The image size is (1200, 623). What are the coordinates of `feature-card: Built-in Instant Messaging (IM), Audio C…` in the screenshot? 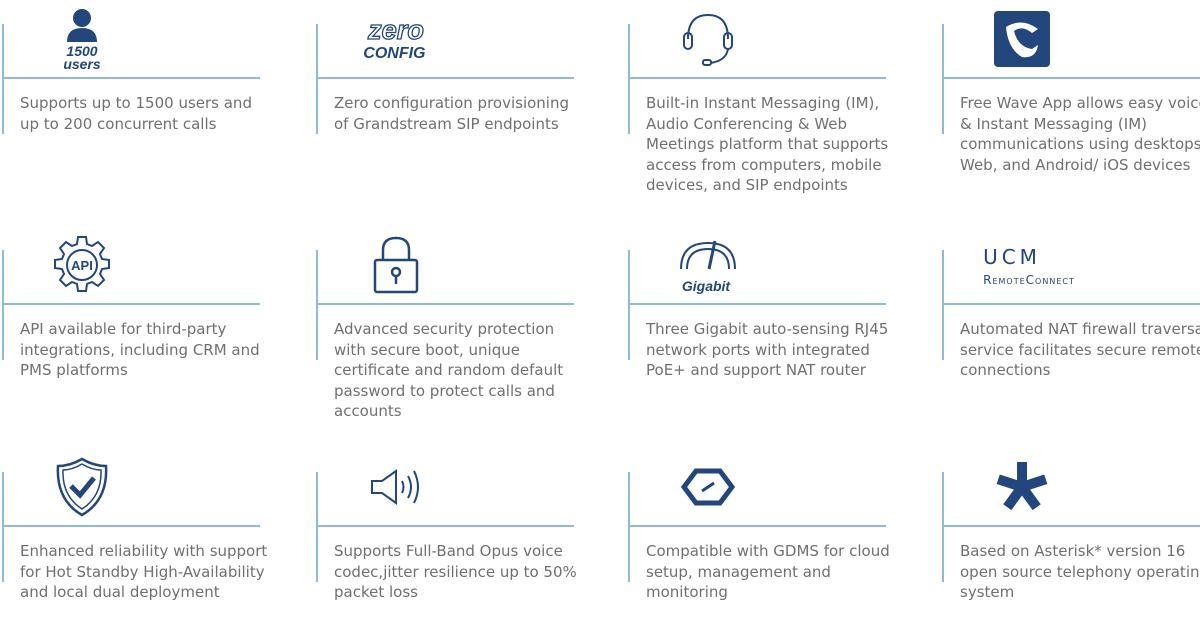 It's located at (758, 98).